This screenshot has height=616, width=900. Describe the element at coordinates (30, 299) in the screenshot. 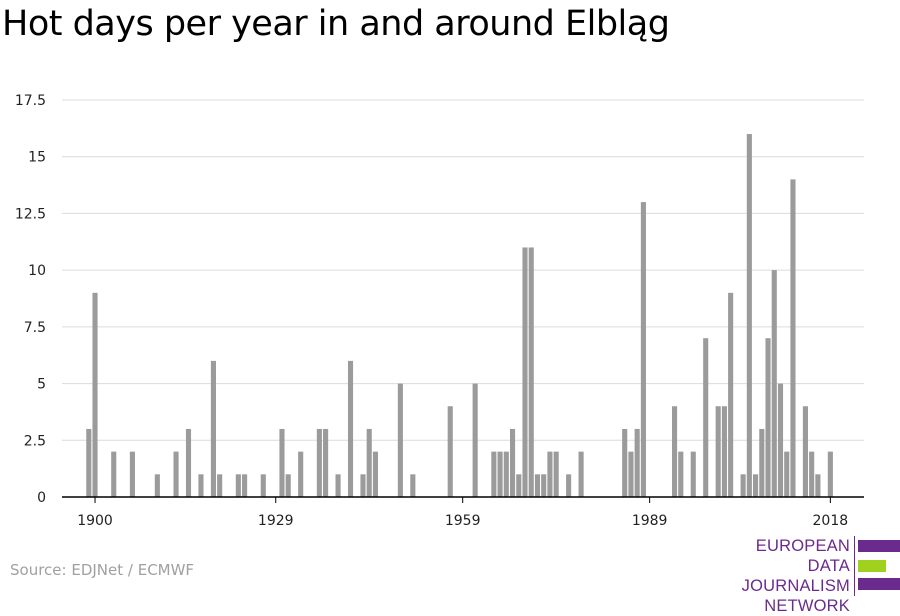

I see `y-axis: 0 2.5 5 7.5 10 12.5 15 17.5` at that location.